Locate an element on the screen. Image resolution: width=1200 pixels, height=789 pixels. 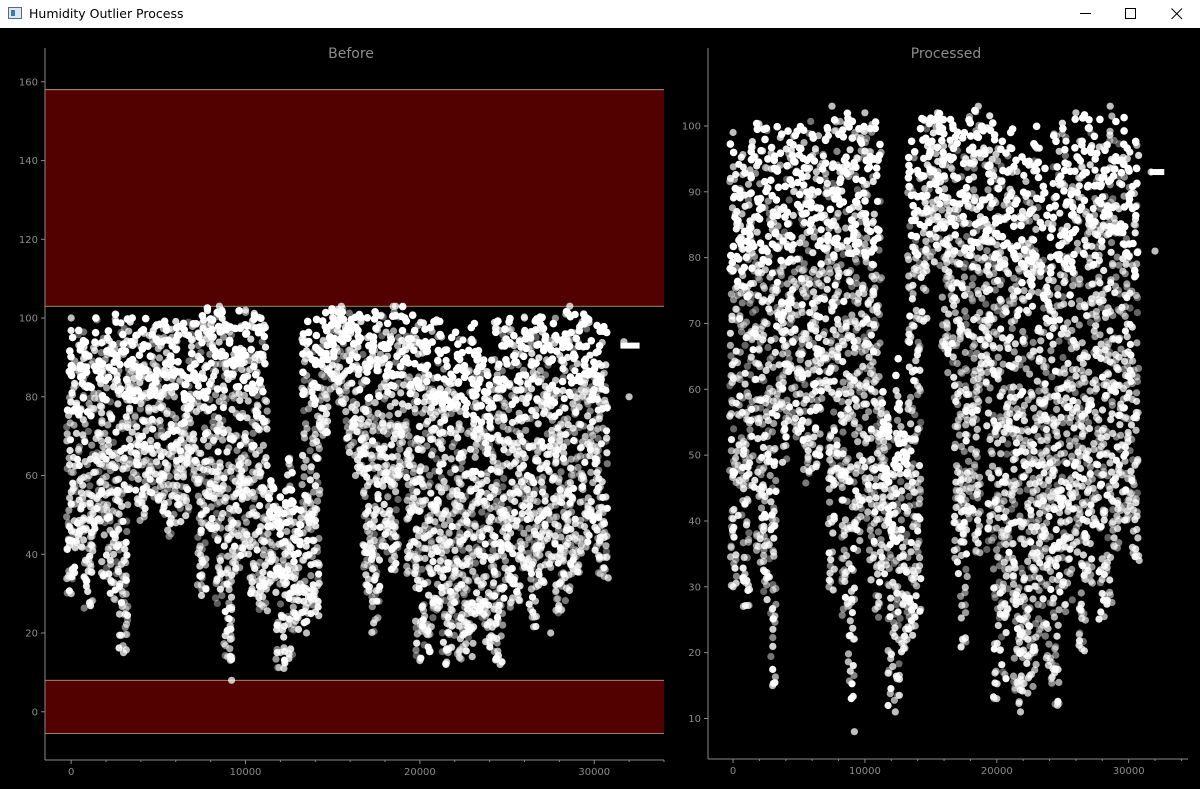
minimize-button is located at coordinates (1086, 14).